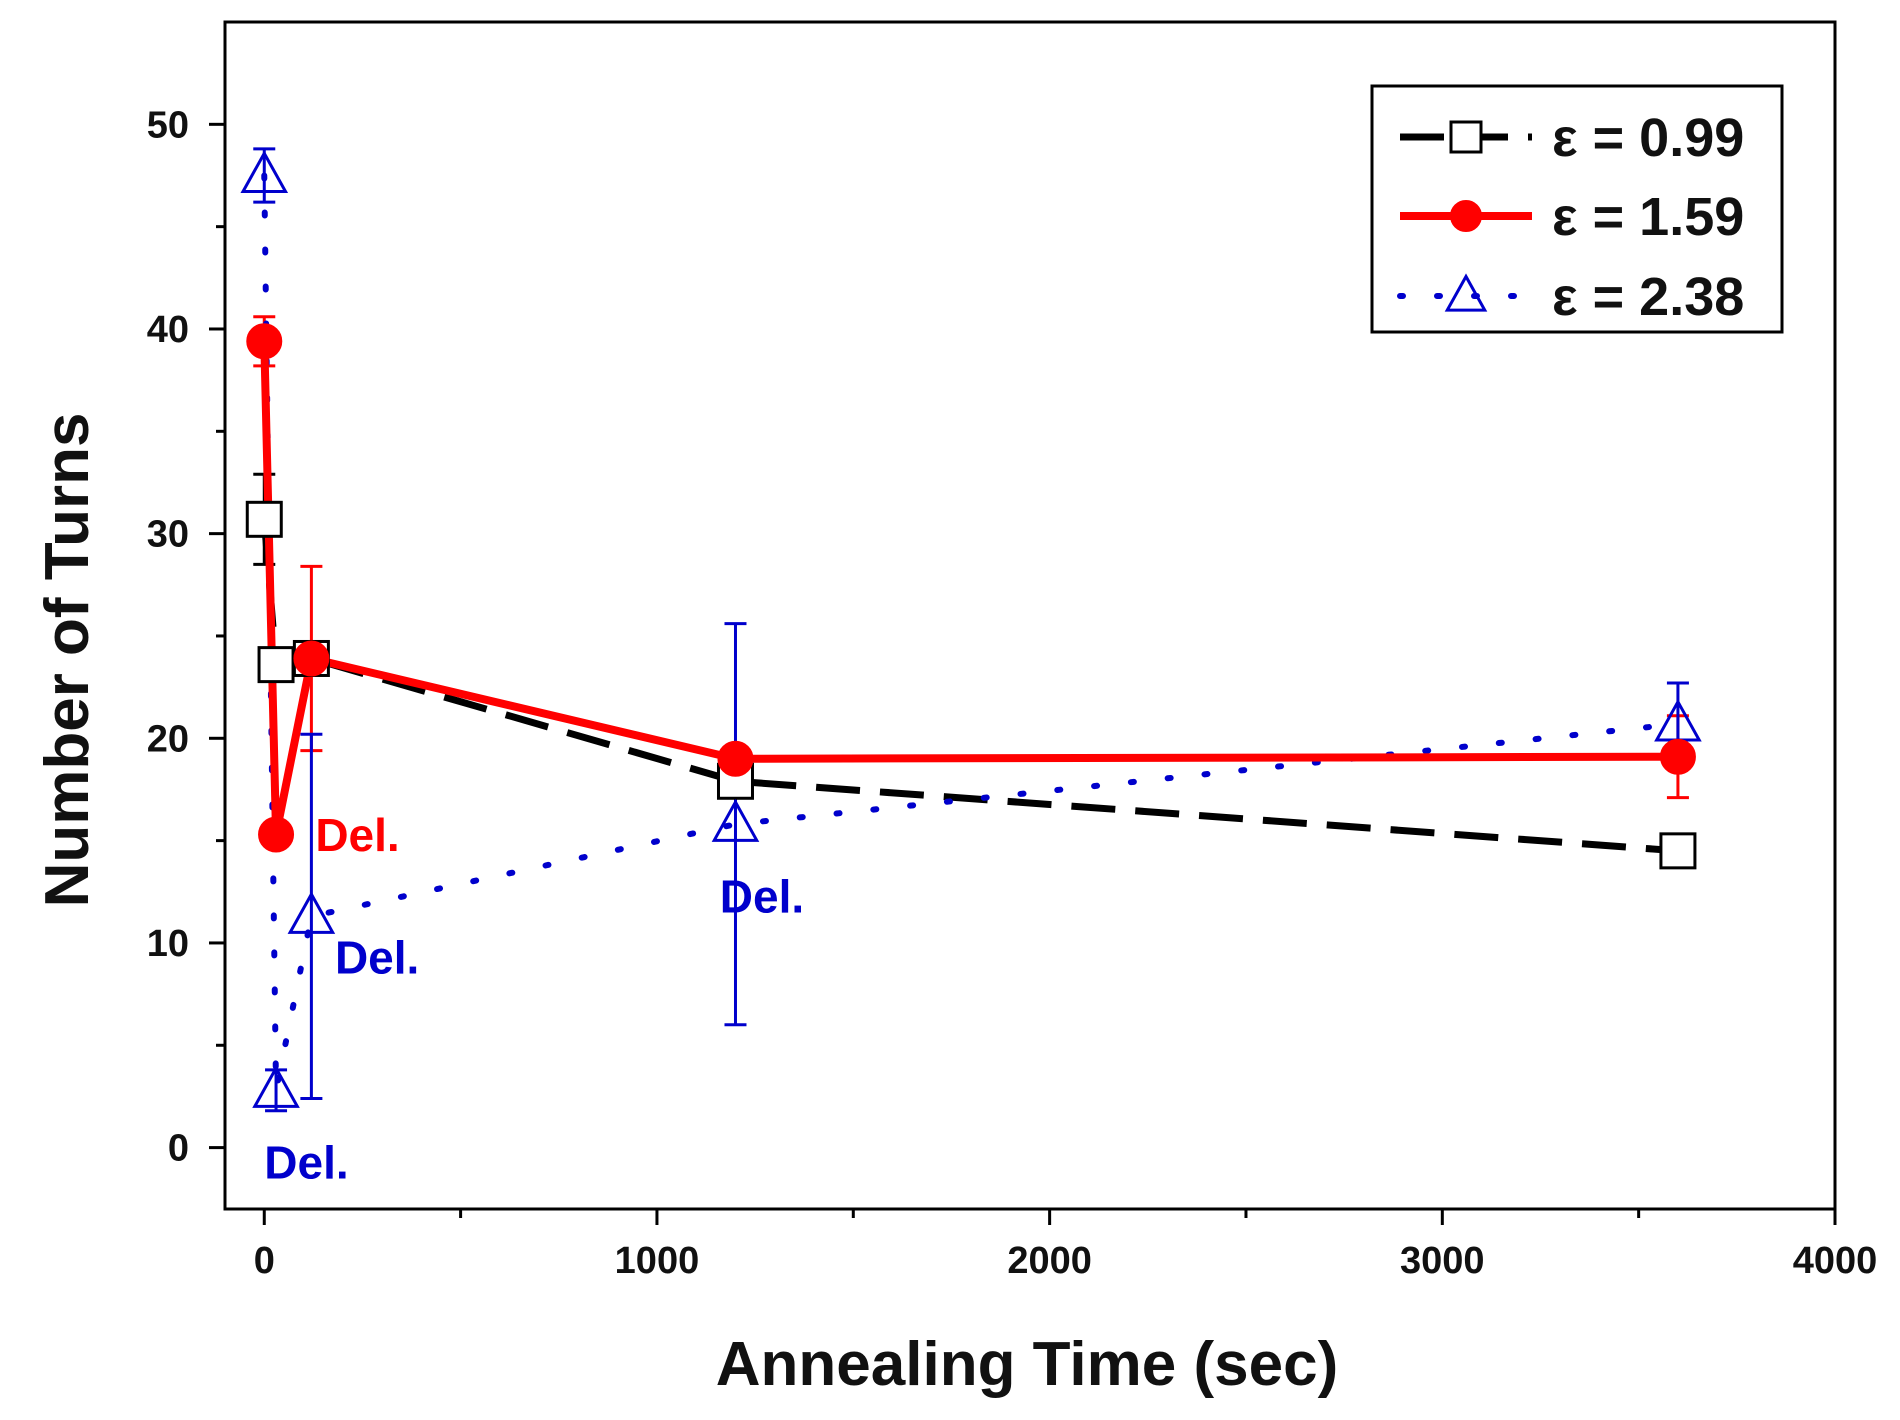 Image resolution: width=1900 pixels, height=1420 pixels. What do you see at coordinates (168, 330) in the screenshot?
I see `y-tick-label: 40` at bounding box center [168, 330].